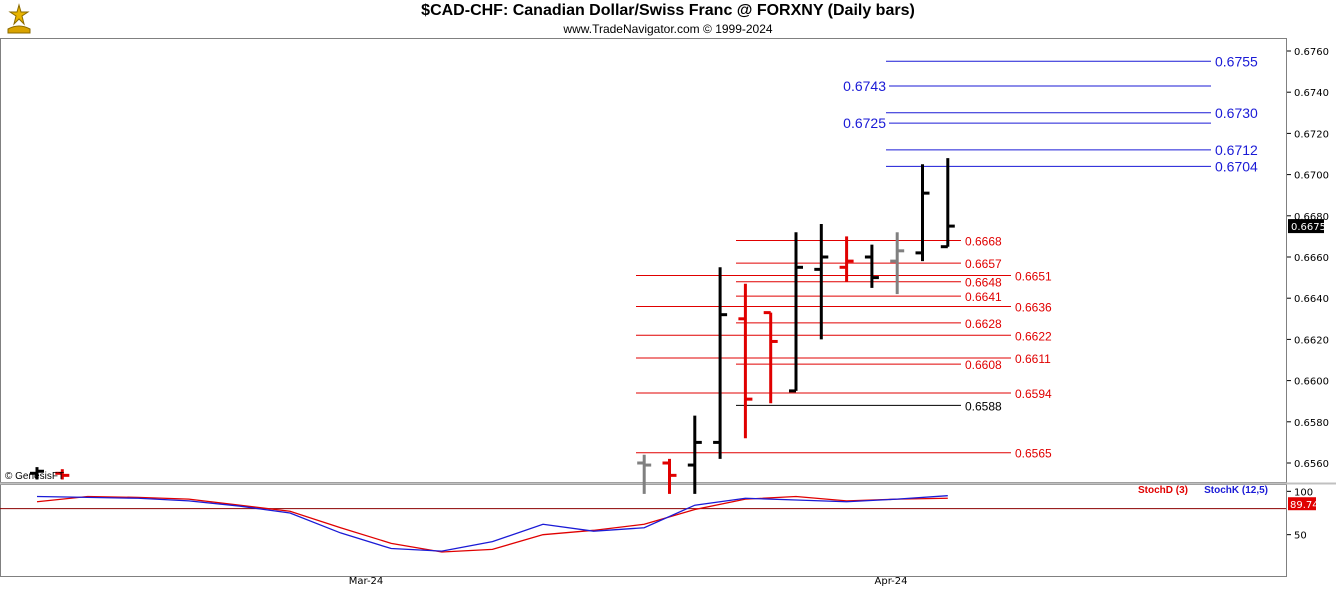 The image size is (1336, 591). What do you see at coordinates (1311, 340) in the screenshot?
I see `y-tick-label: 0.6620` at bounding box center [1311, 340].